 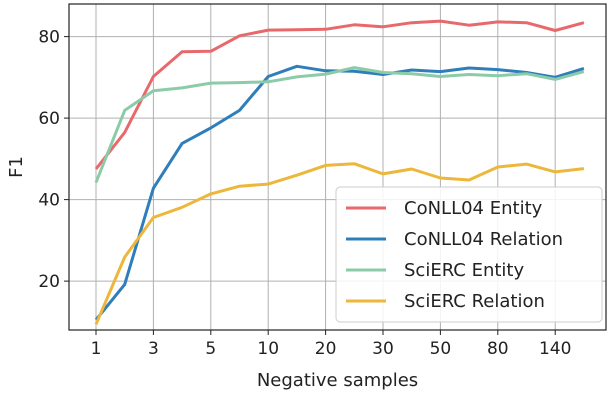 What do you see at coordinates (555, 349) in the screenshot?
I see `x-tick-label: 140` at bounding box center [555, 349].